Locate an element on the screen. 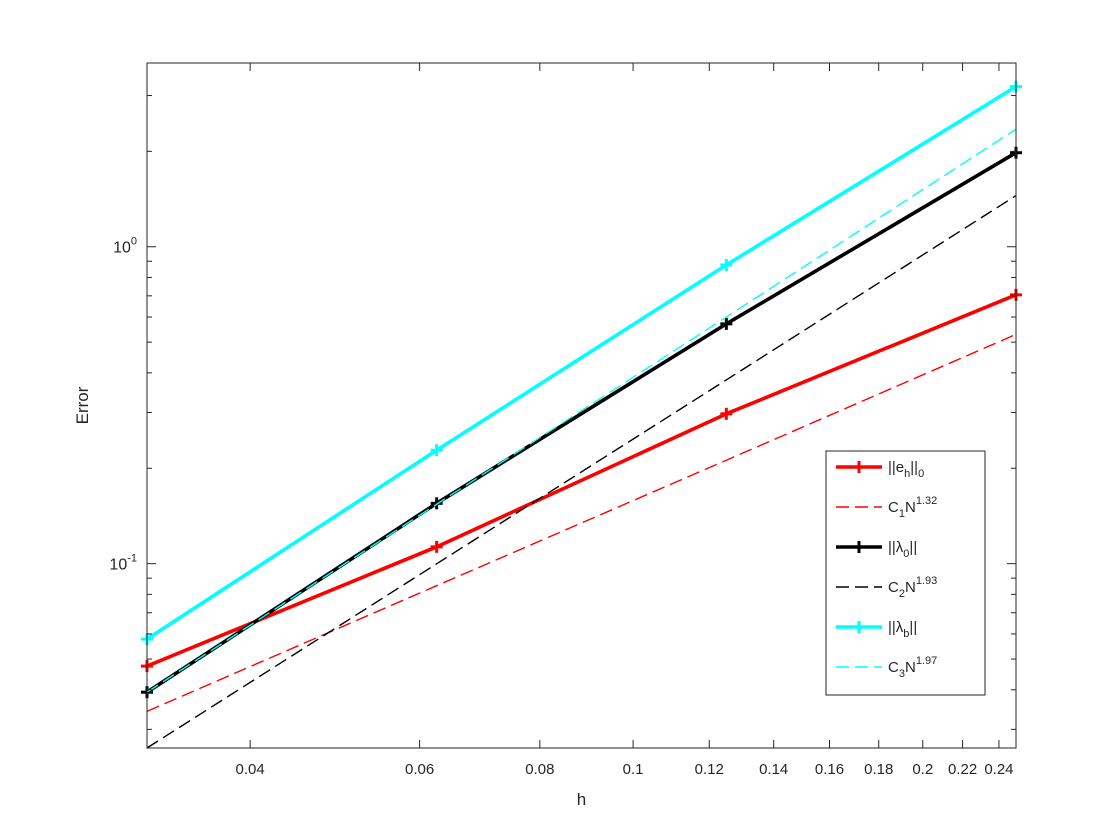 This screenshot has height=840, width=1120. legend-label: ||eh||0 is located at coordinates (906, 469).